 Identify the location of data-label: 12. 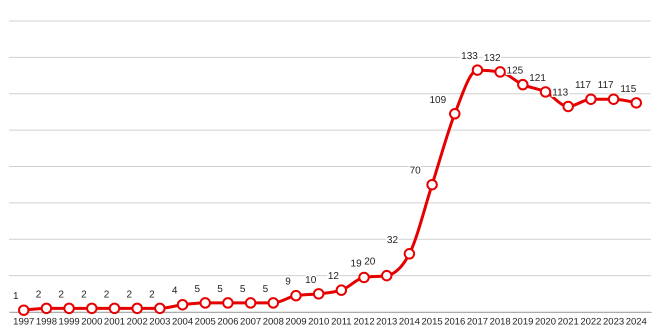
(334, 276).